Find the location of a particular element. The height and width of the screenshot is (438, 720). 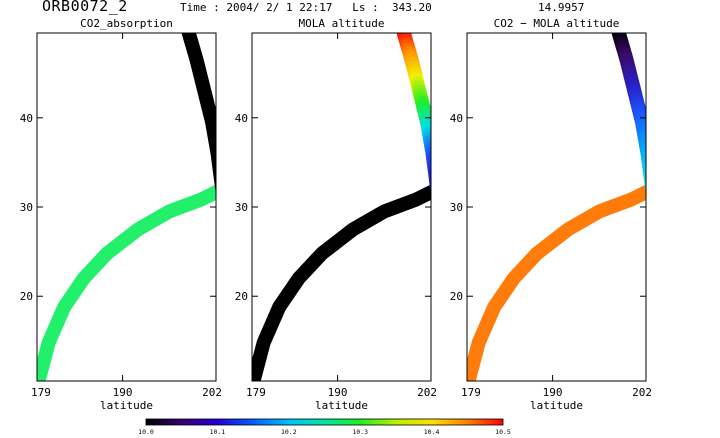

colorbar-tick-label: 10.0 is located at coordinates (146, 432).